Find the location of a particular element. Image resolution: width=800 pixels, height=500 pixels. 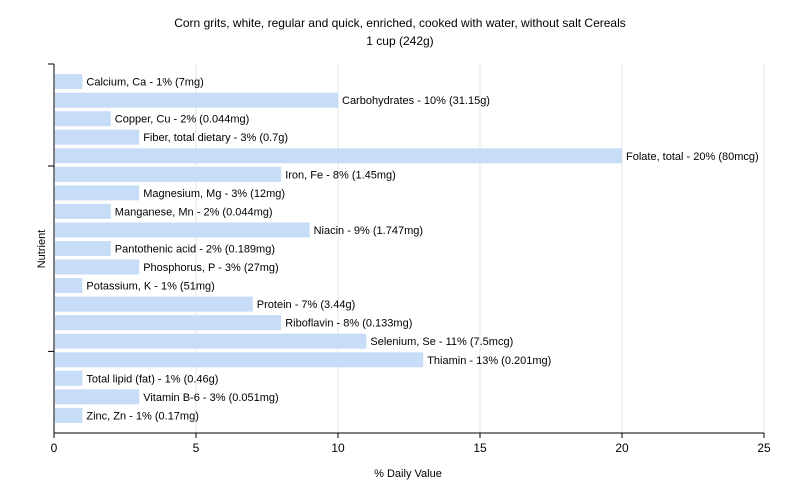

bar-label: Fiber, total dietary - 3% (0.7g) is located at coordinates (215, 138).